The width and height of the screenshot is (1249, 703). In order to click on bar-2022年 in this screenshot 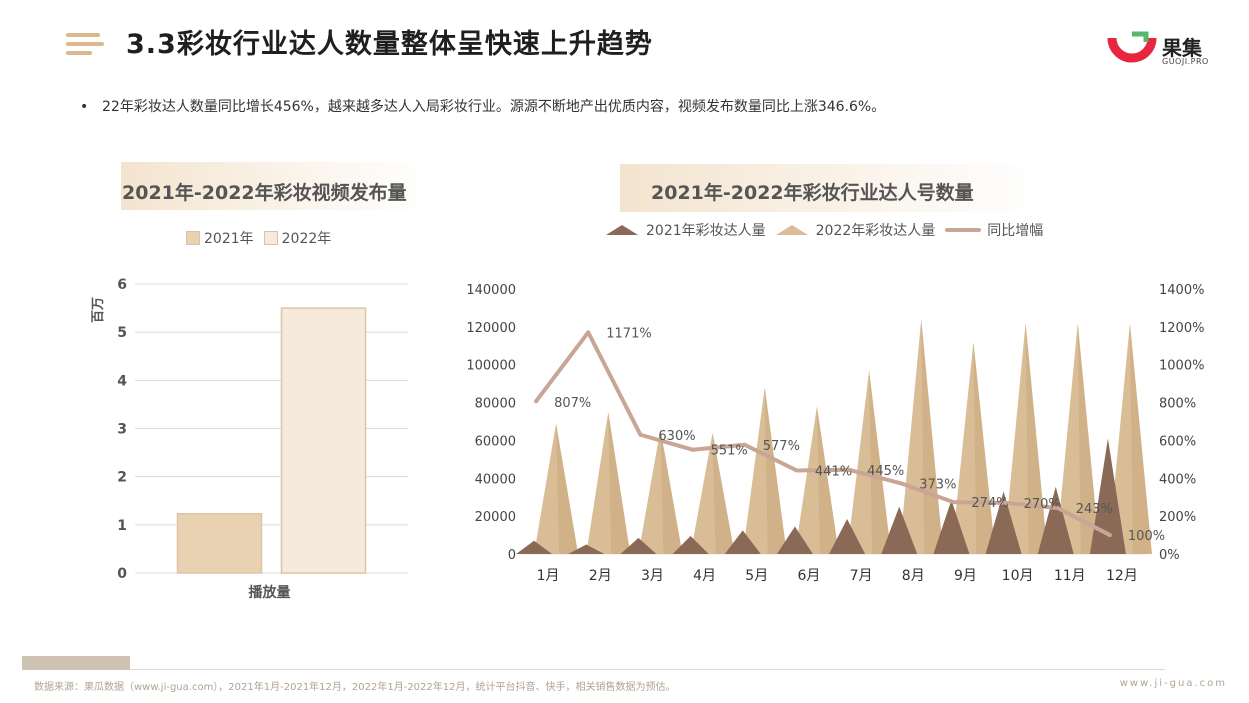, I will do `click(323, 440)`.